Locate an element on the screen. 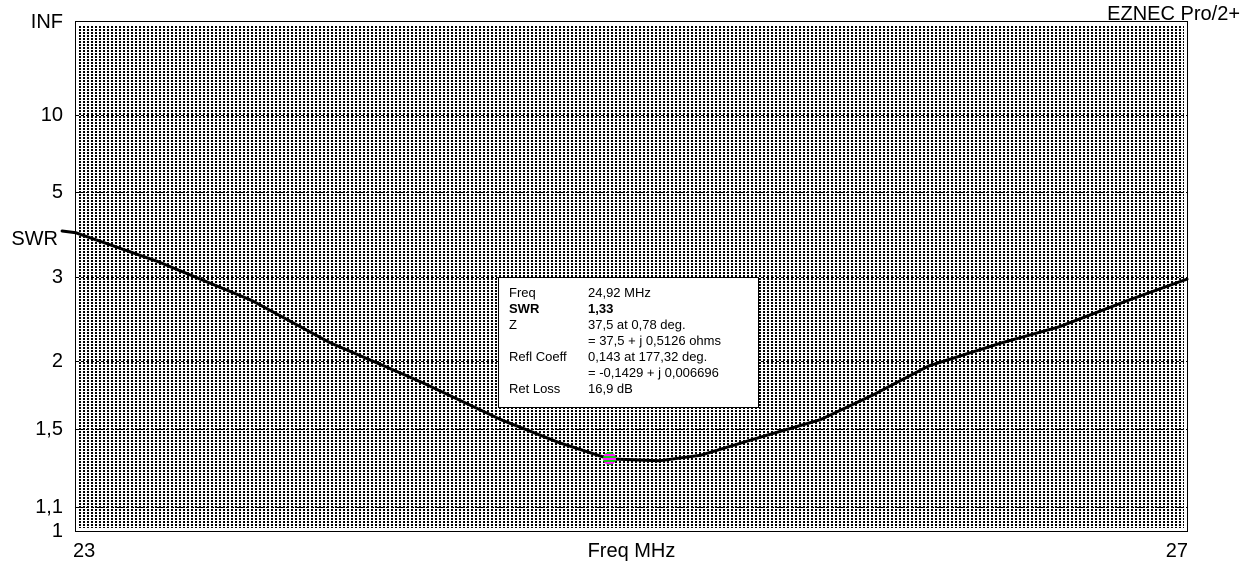 This screenshot has width=1247, height=582. cursor-info-row: = 37,5 + j 0,5126 ohms is located at coordinates (630, 341).